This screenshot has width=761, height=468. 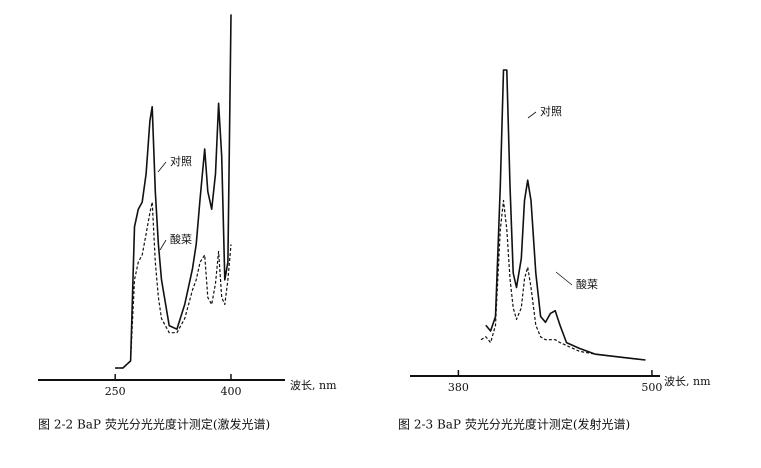 I want to click on x-tick-label: 500, so click(x=651, y=387).